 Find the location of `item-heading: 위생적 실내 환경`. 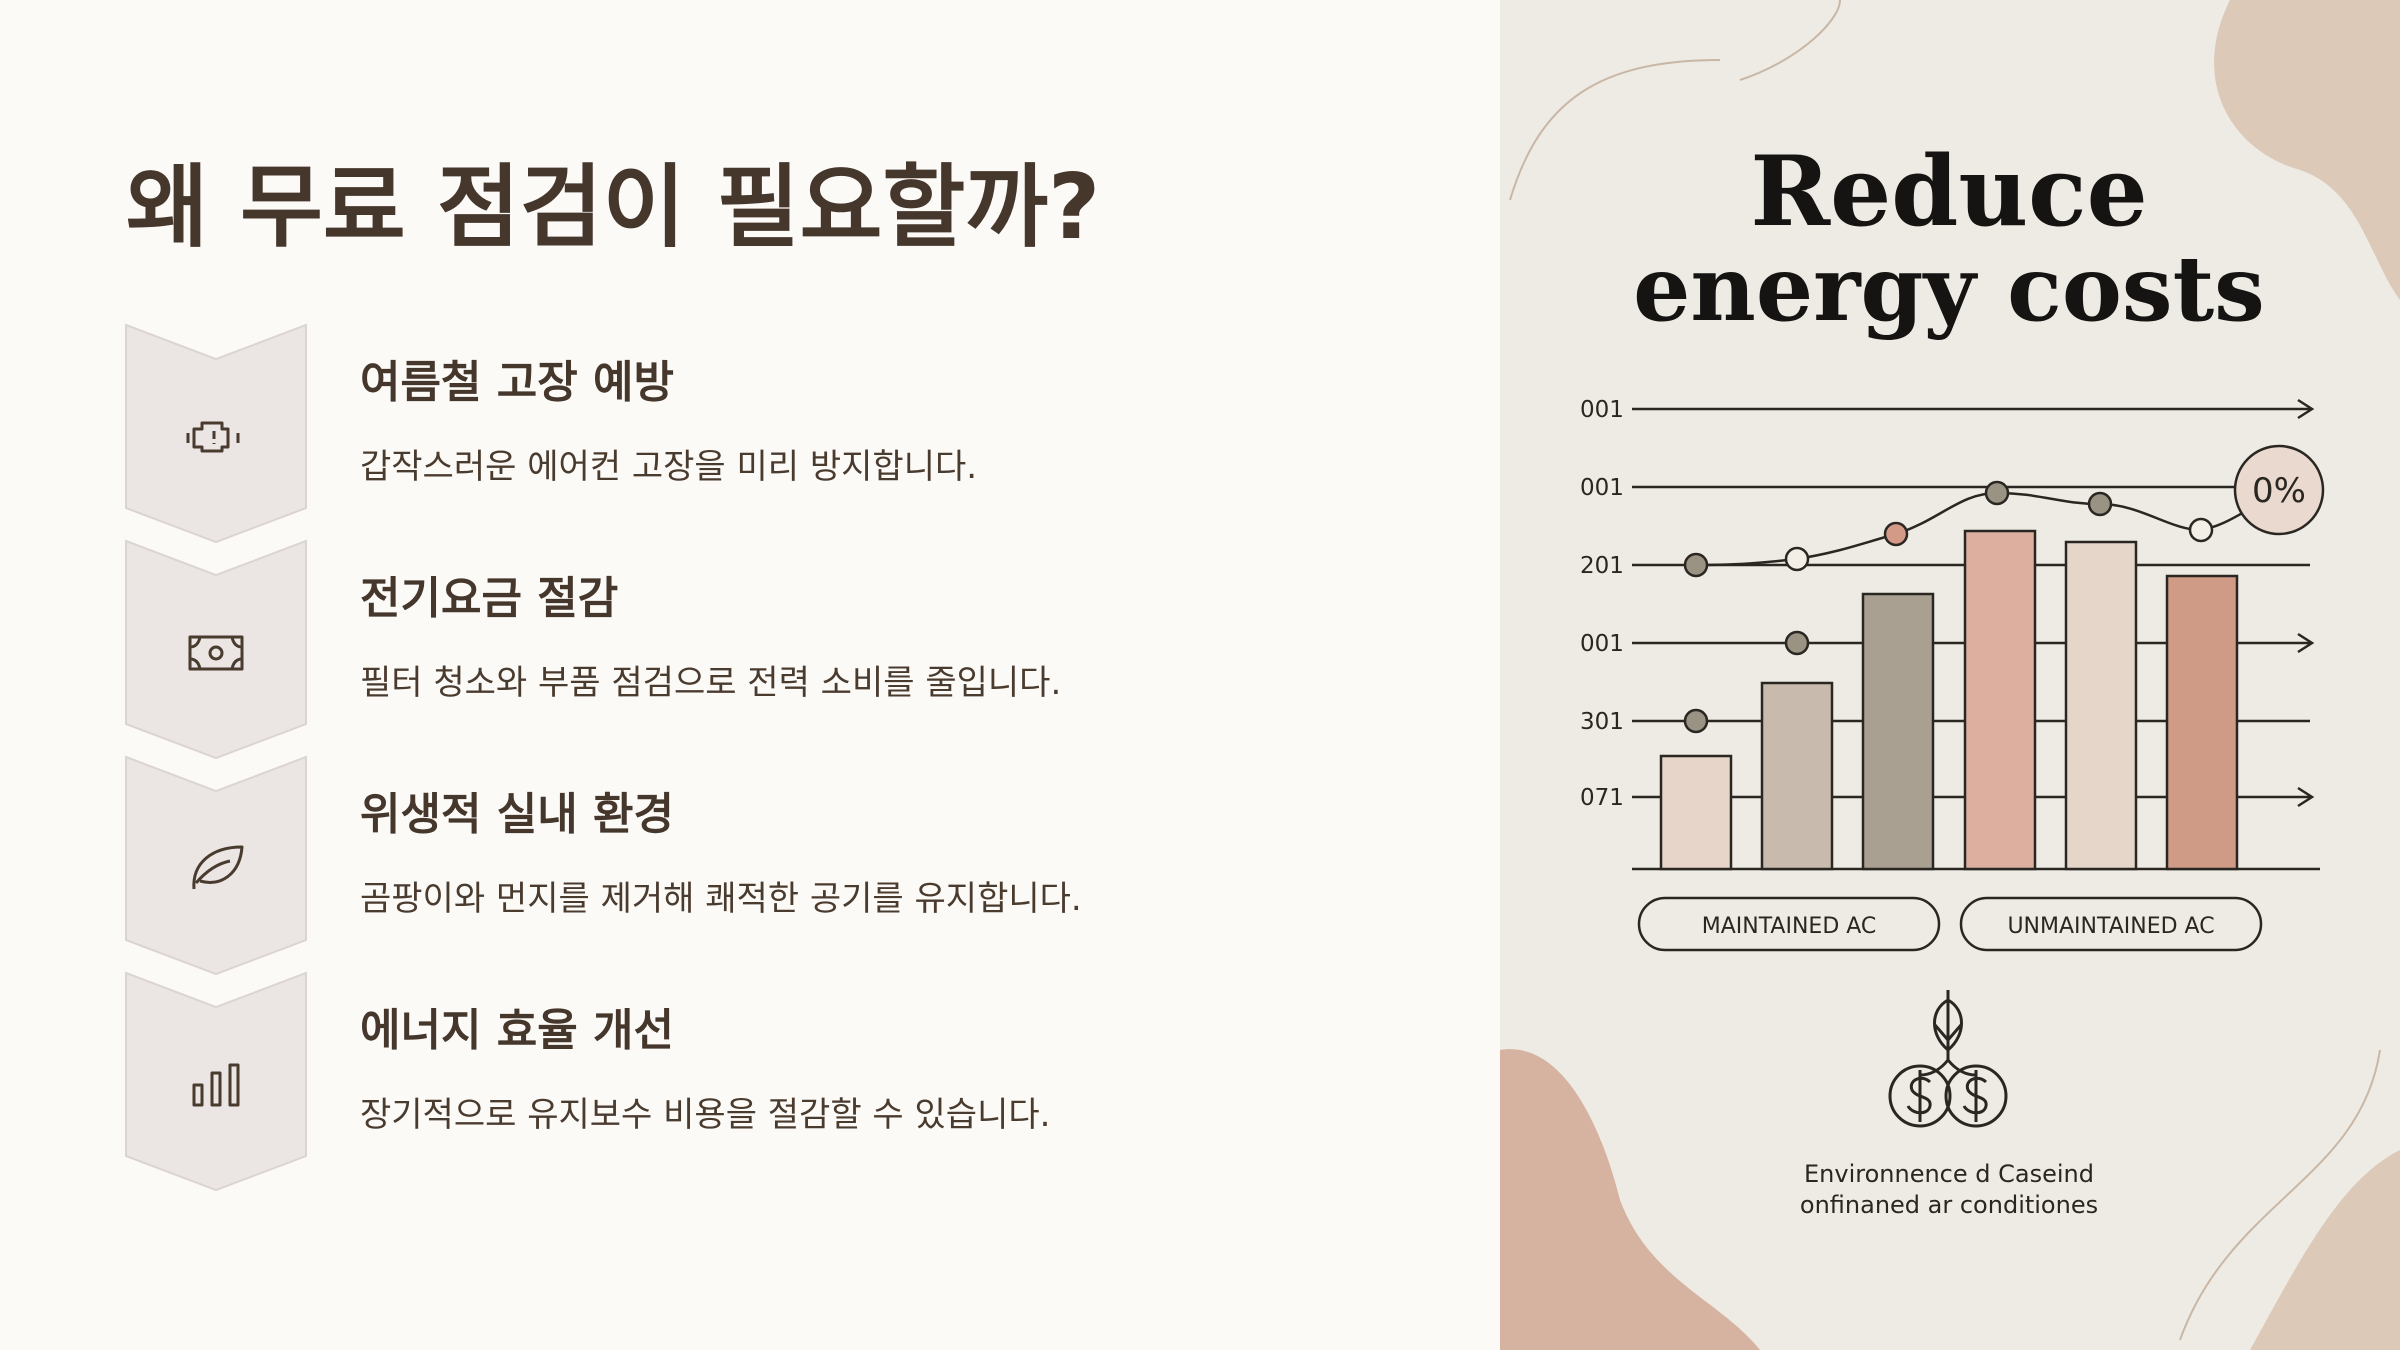

item-heading: 위생적 실내 환경 is located at coordinates (517, 814).